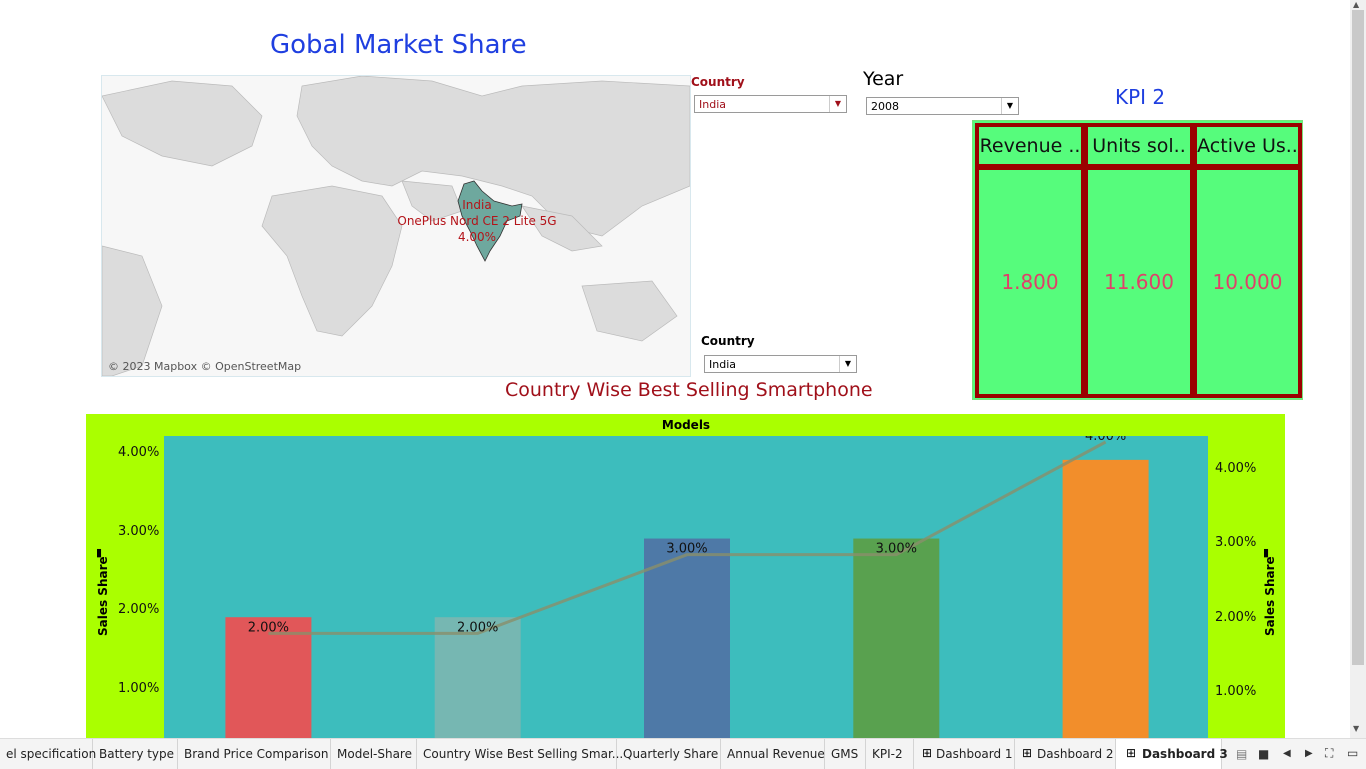 The image size is (1366, 769). What do you see at coordinates (1030, 145) in the screenshot?
I see `kpi-header-revenue: Revenue ..` at bounding box center [1030, 145].